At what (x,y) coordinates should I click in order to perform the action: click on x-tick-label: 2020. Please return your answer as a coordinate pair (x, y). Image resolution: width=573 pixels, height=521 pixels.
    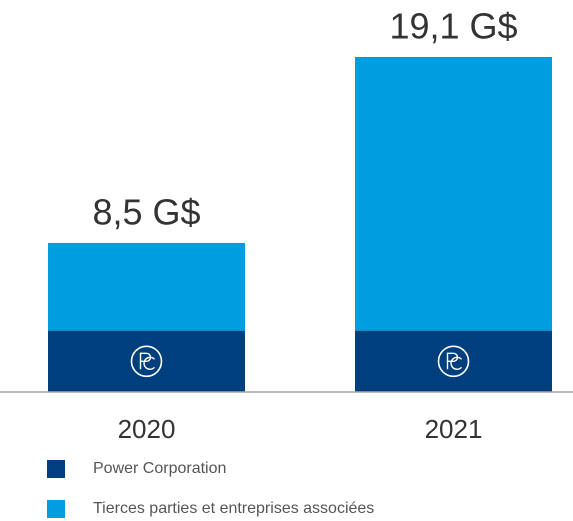
    Looking at the image, I should click on (147, 429).